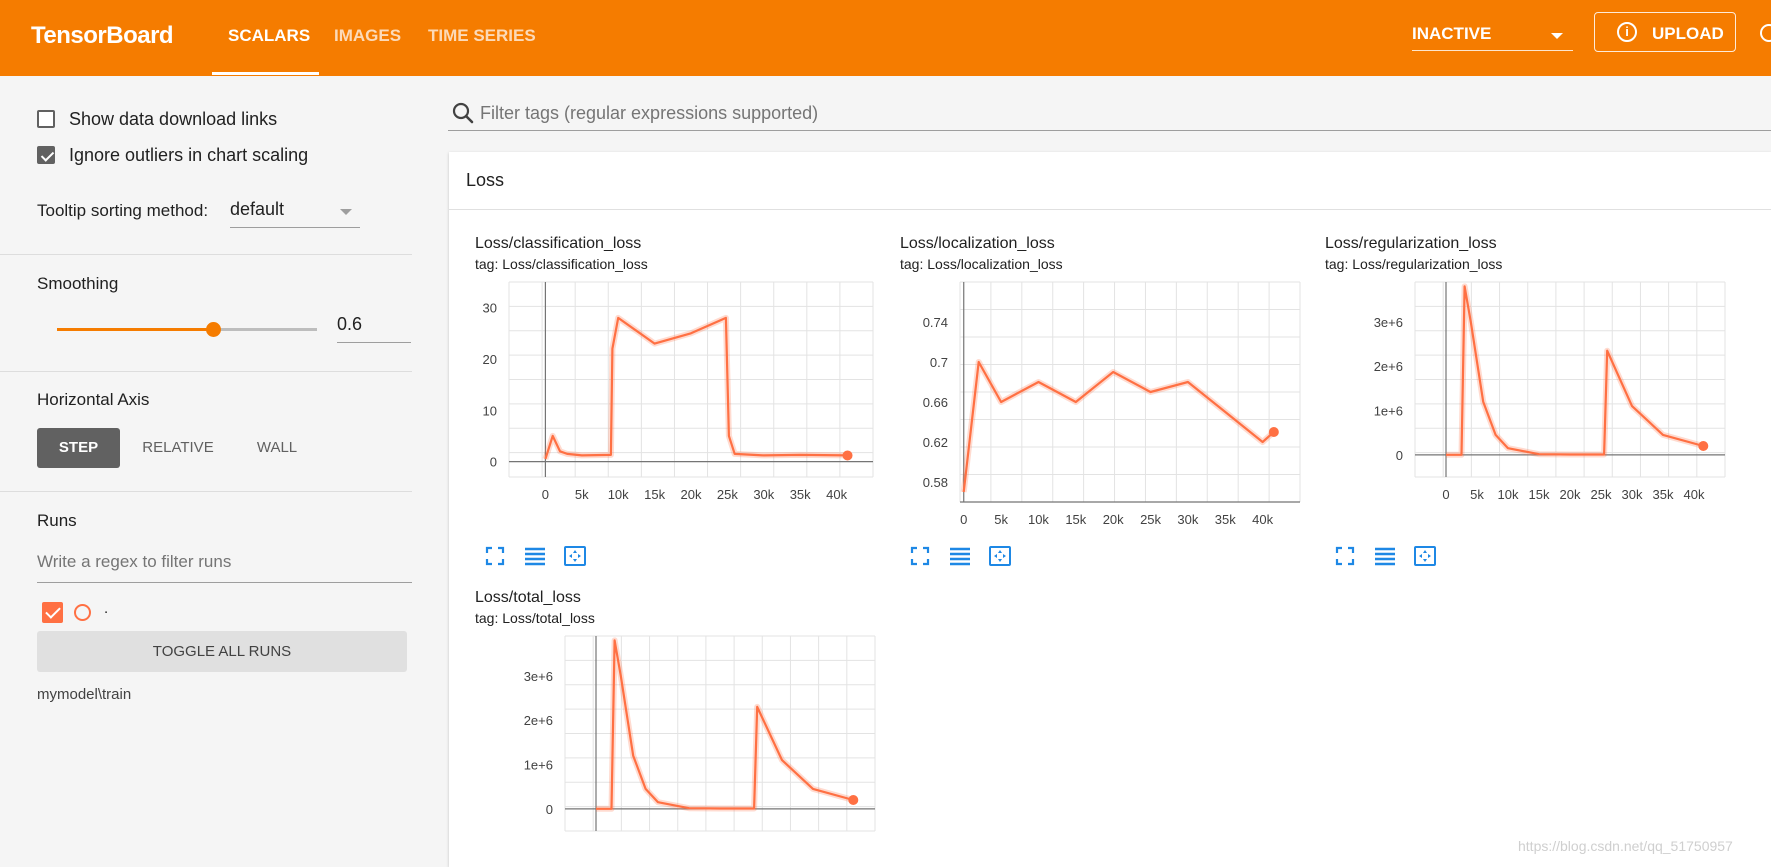 Image resolution: width=1771 pixels, height=867 pixels. Describe the element at coordinates (135, 329) in the screenshot. I see `smoothing-slider-fill` at that location.